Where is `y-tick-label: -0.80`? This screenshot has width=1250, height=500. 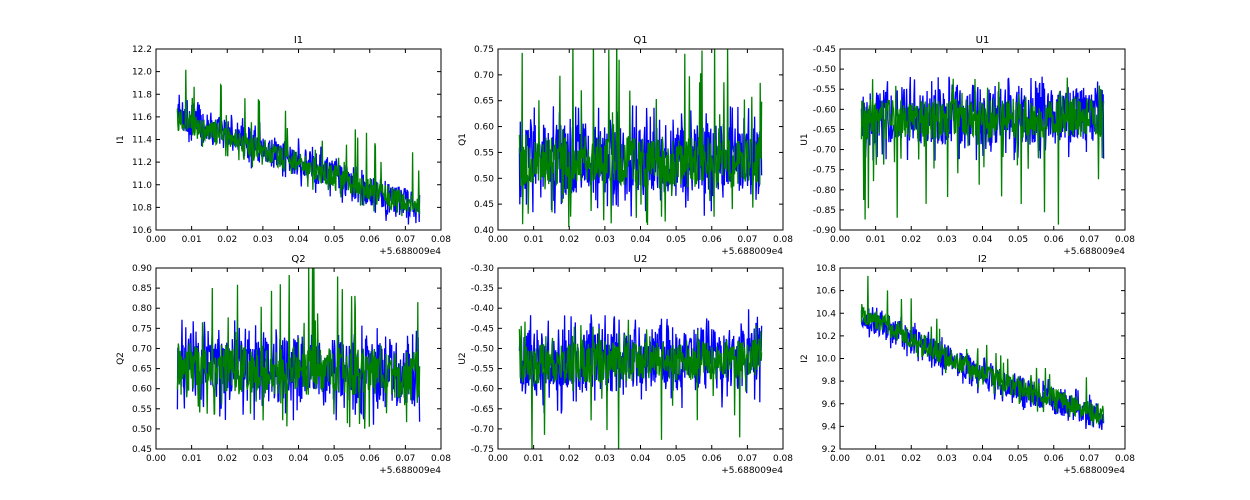 y-tick-label: -0.80 is located at coordinates (825, 191).